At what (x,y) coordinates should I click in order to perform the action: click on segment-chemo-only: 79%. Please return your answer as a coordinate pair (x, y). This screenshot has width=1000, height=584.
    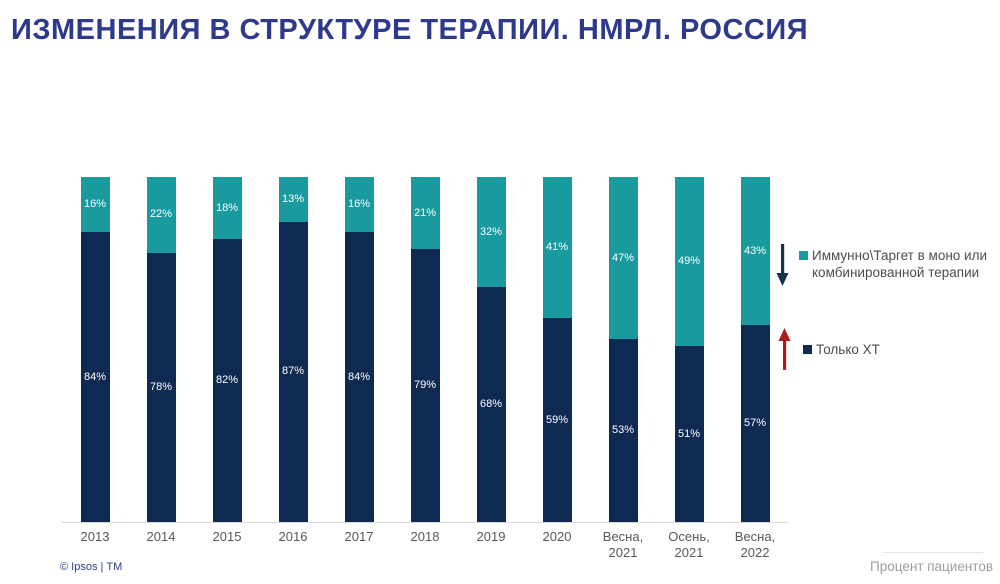
    Looking at the image, I should click on (425, 385).